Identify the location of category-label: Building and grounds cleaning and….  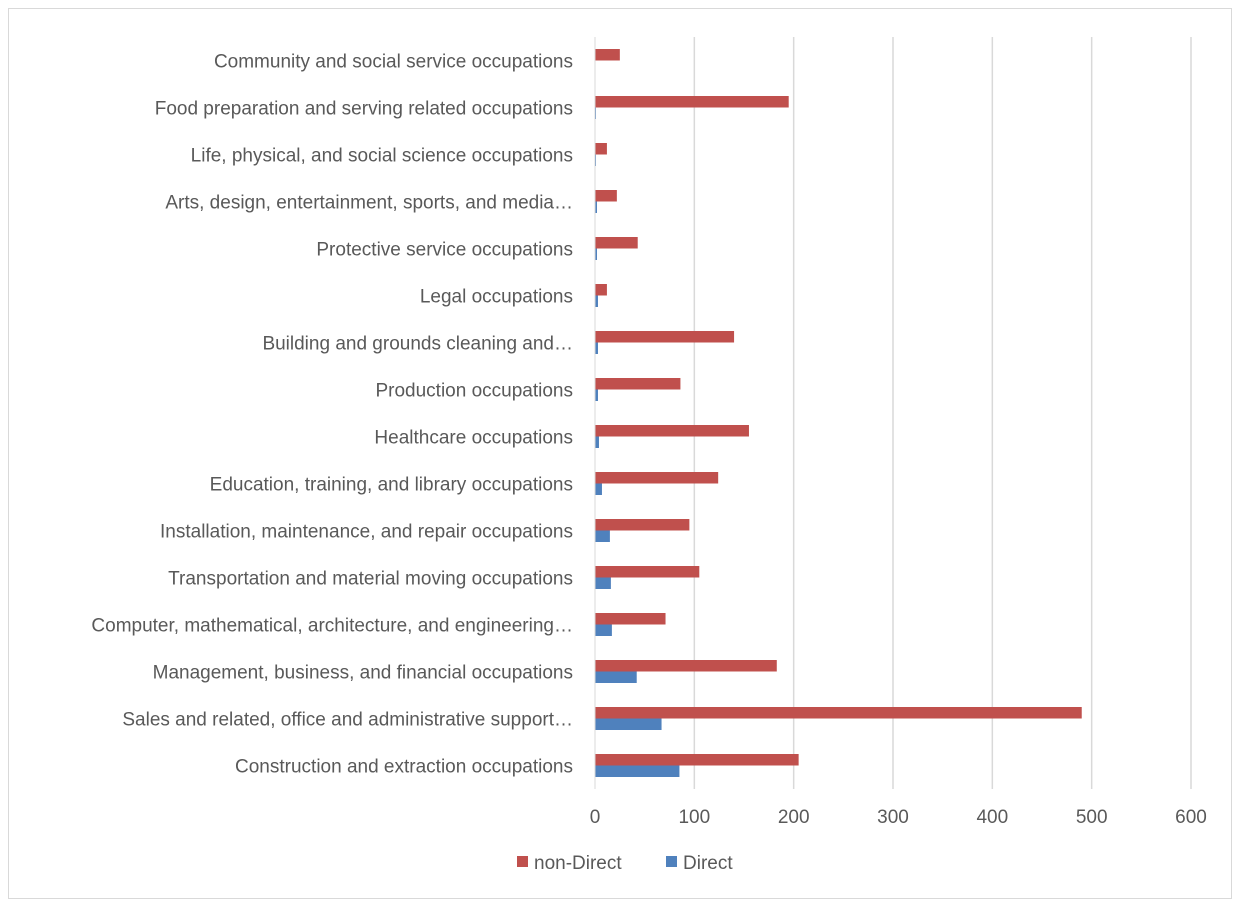
(417, 344).